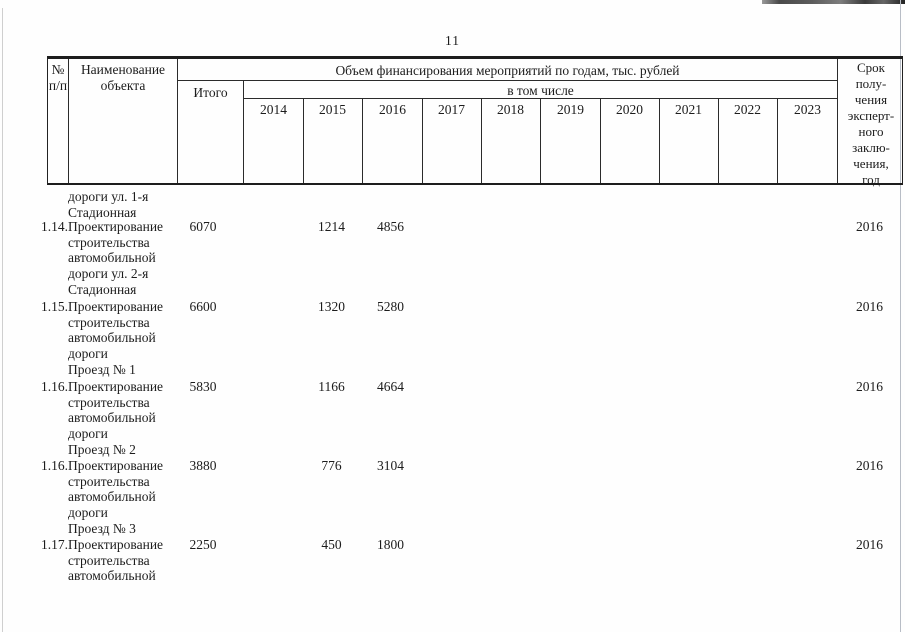  Describe the element at coordinates (331, 306) in the screenshot. I see `row-2015-value: 1320` at that location.